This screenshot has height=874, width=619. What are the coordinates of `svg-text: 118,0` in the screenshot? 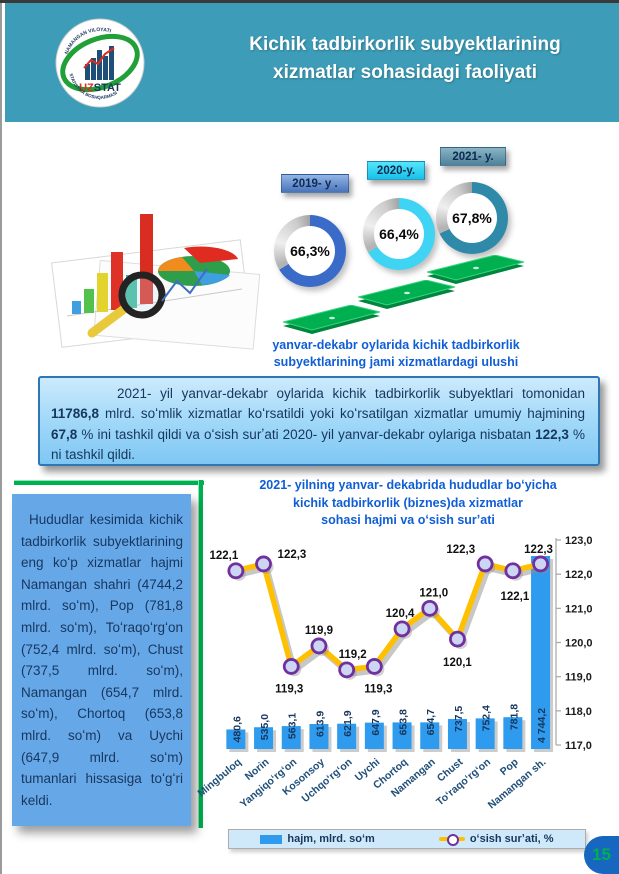 It's located at (578, 712).